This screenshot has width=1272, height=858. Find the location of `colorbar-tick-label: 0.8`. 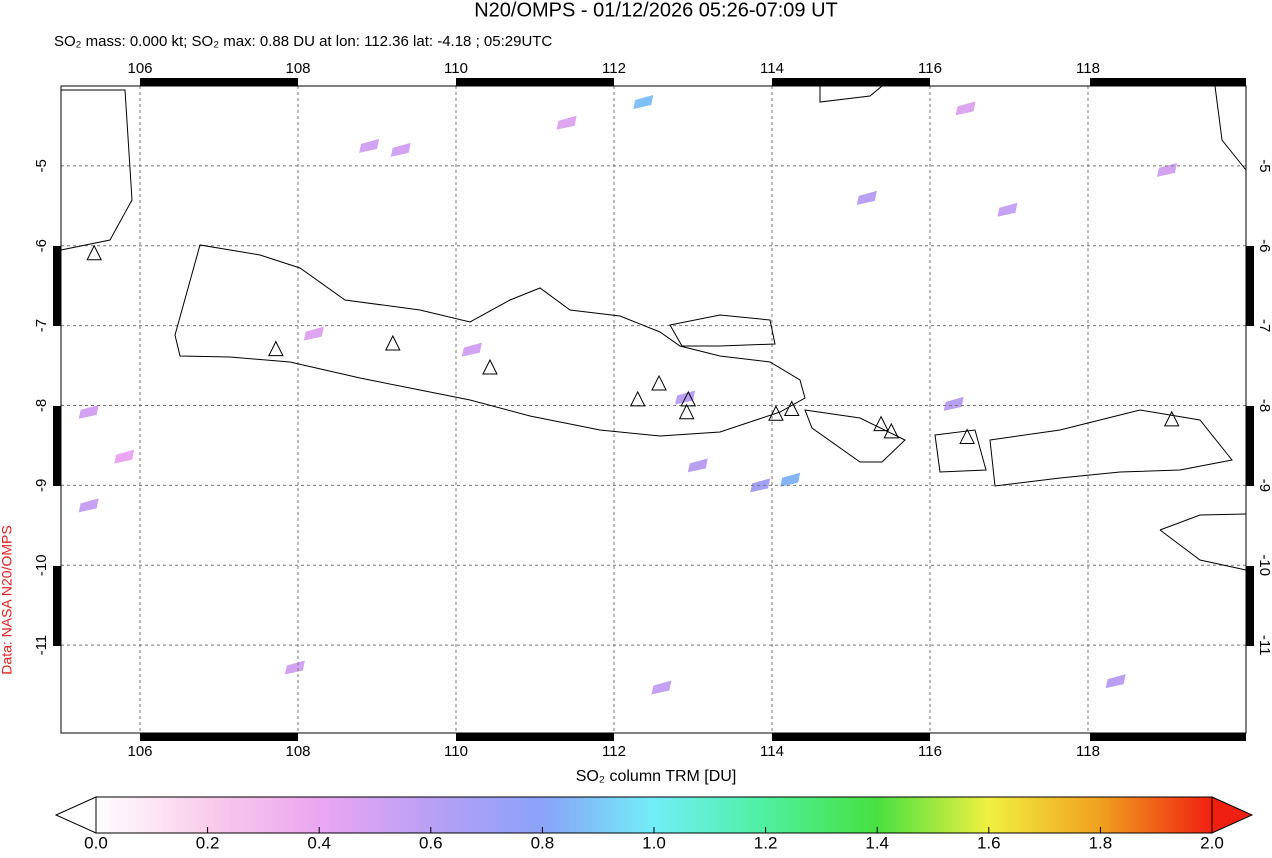

colorbar-tick-label: 0.8 is located at coordinates (543, 842).